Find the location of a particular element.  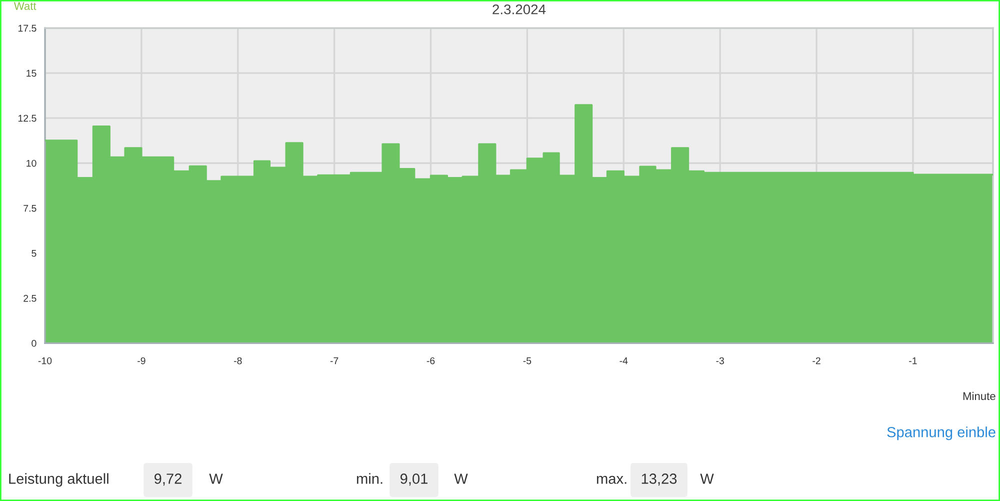

x-tick-label: -6 is located at coordinates (430, 360).